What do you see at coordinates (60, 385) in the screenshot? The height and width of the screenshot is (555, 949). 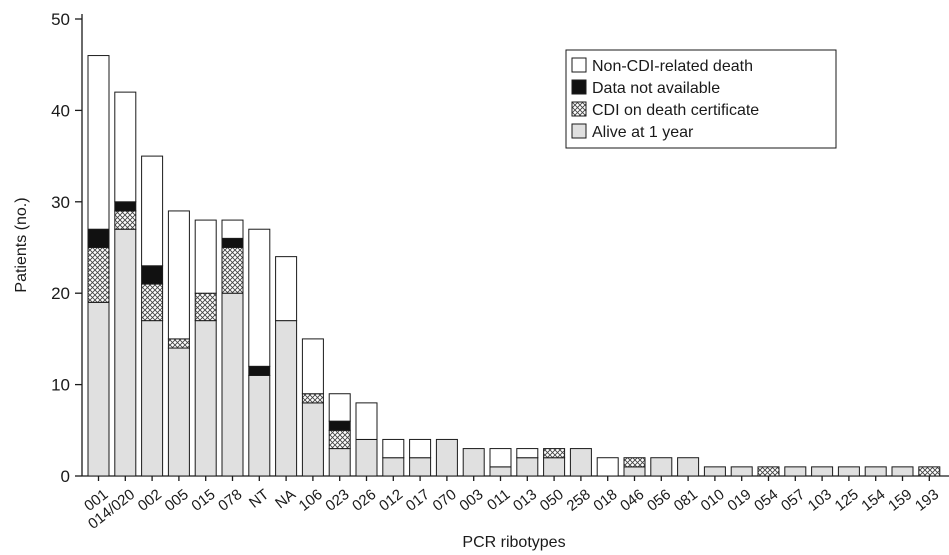 I see `y-tick-label: 10` at bounding box center [60, 385].